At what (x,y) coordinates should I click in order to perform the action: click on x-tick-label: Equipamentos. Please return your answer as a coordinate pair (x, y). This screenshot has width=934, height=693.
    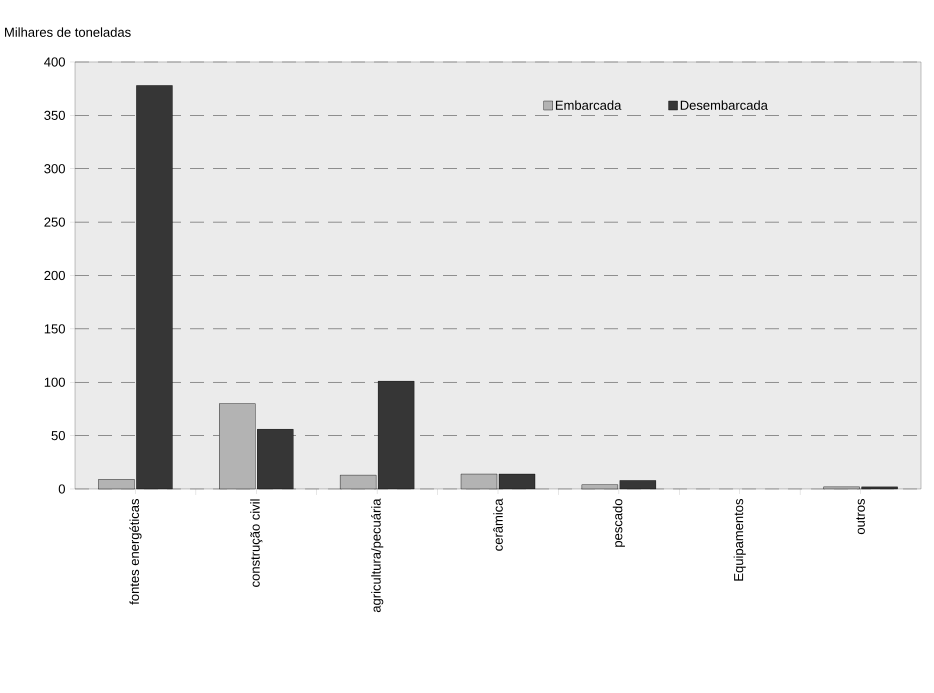
    Looking at the image, I should click on (740, 540).